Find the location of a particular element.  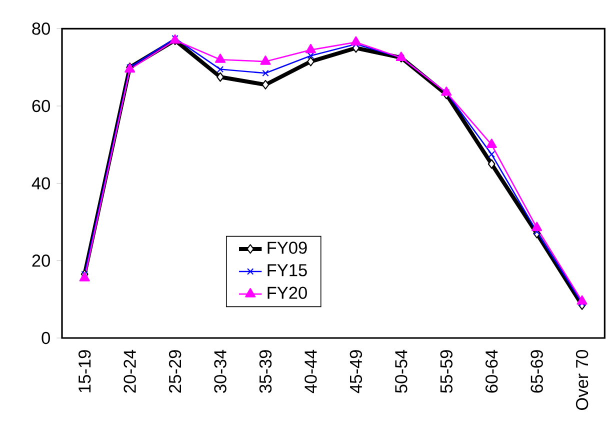

x-tick-label: 30-34 is located at coordinates (220, 371).